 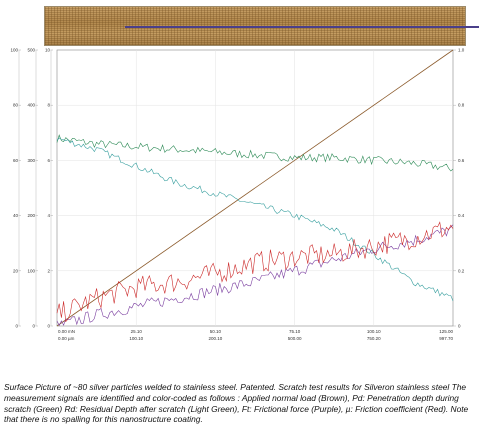 What do you see at coordinates (446, 331) in the screenshot?
I see `x-tick-label-top: 125.00` at bounding box center [446, 331].